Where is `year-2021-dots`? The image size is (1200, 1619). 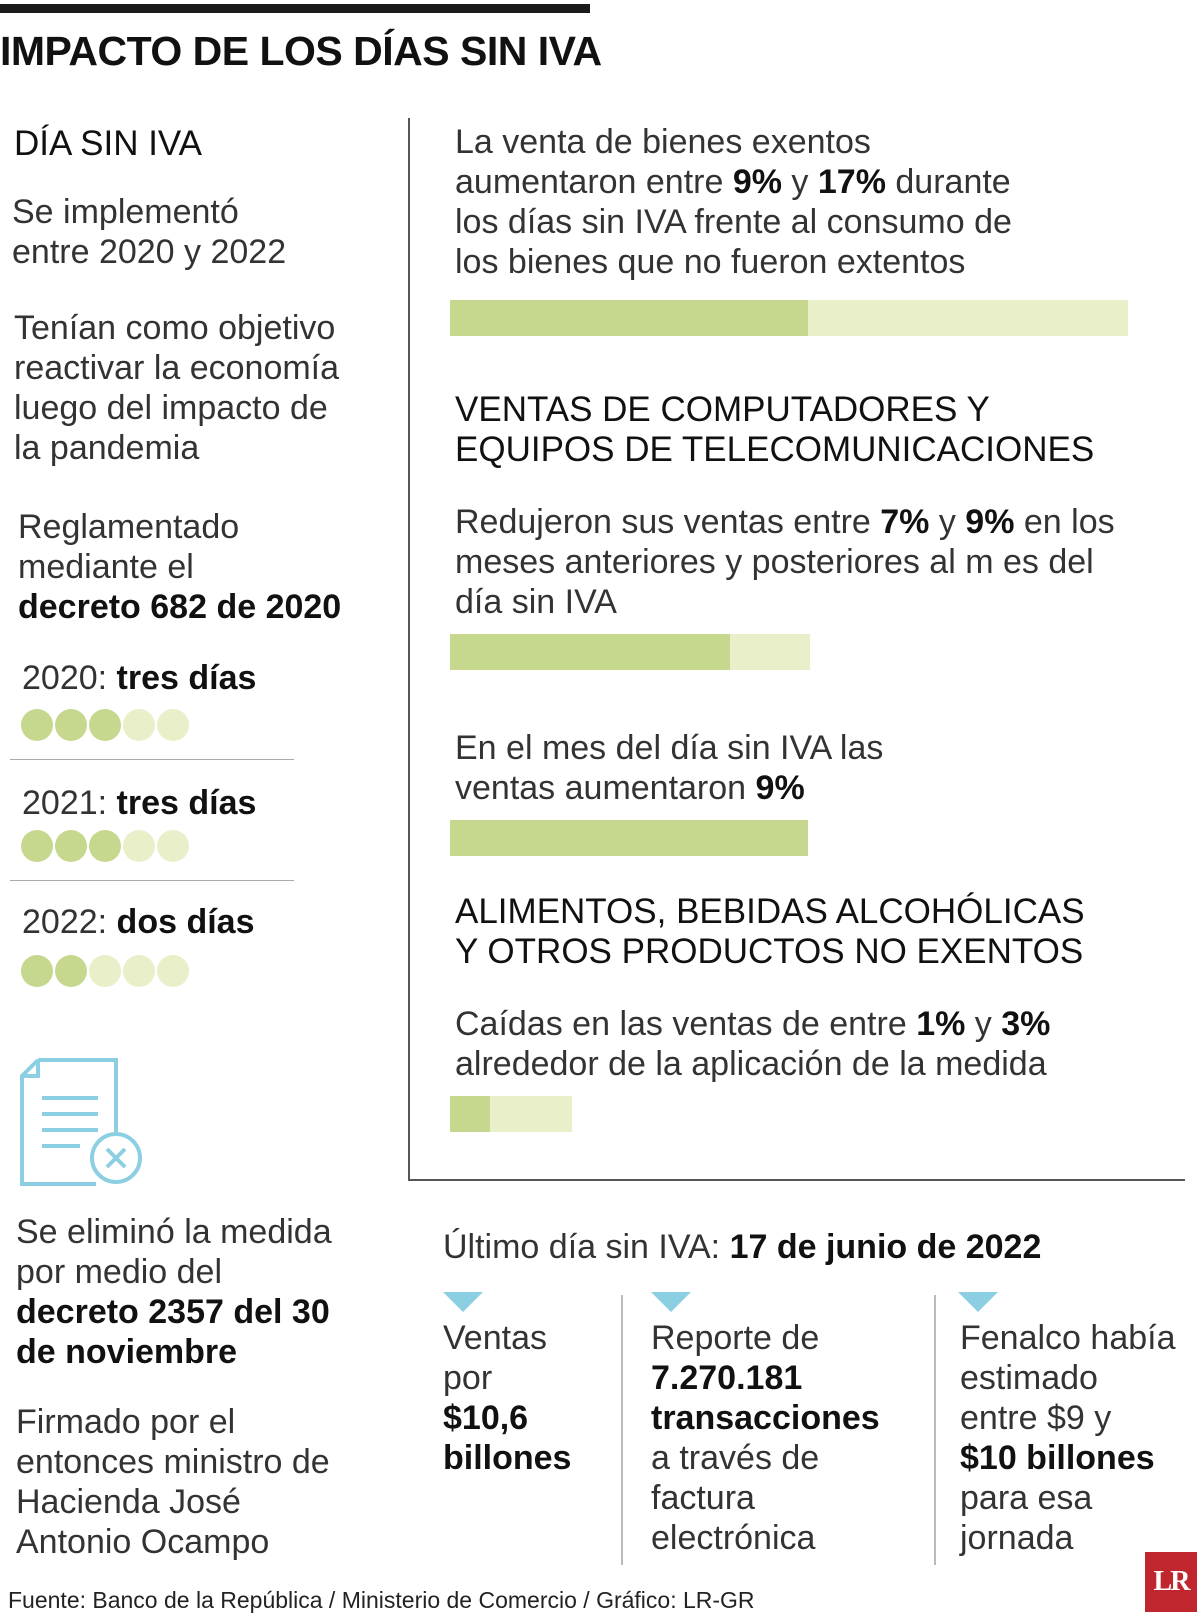
year-2021-dots is located at coordinates (105, 846).